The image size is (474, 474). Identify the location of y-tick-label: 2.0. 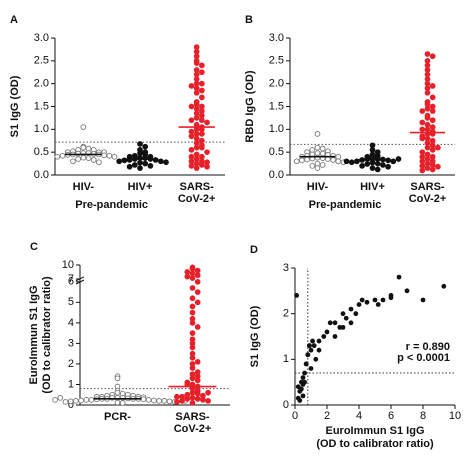
(276, 84).